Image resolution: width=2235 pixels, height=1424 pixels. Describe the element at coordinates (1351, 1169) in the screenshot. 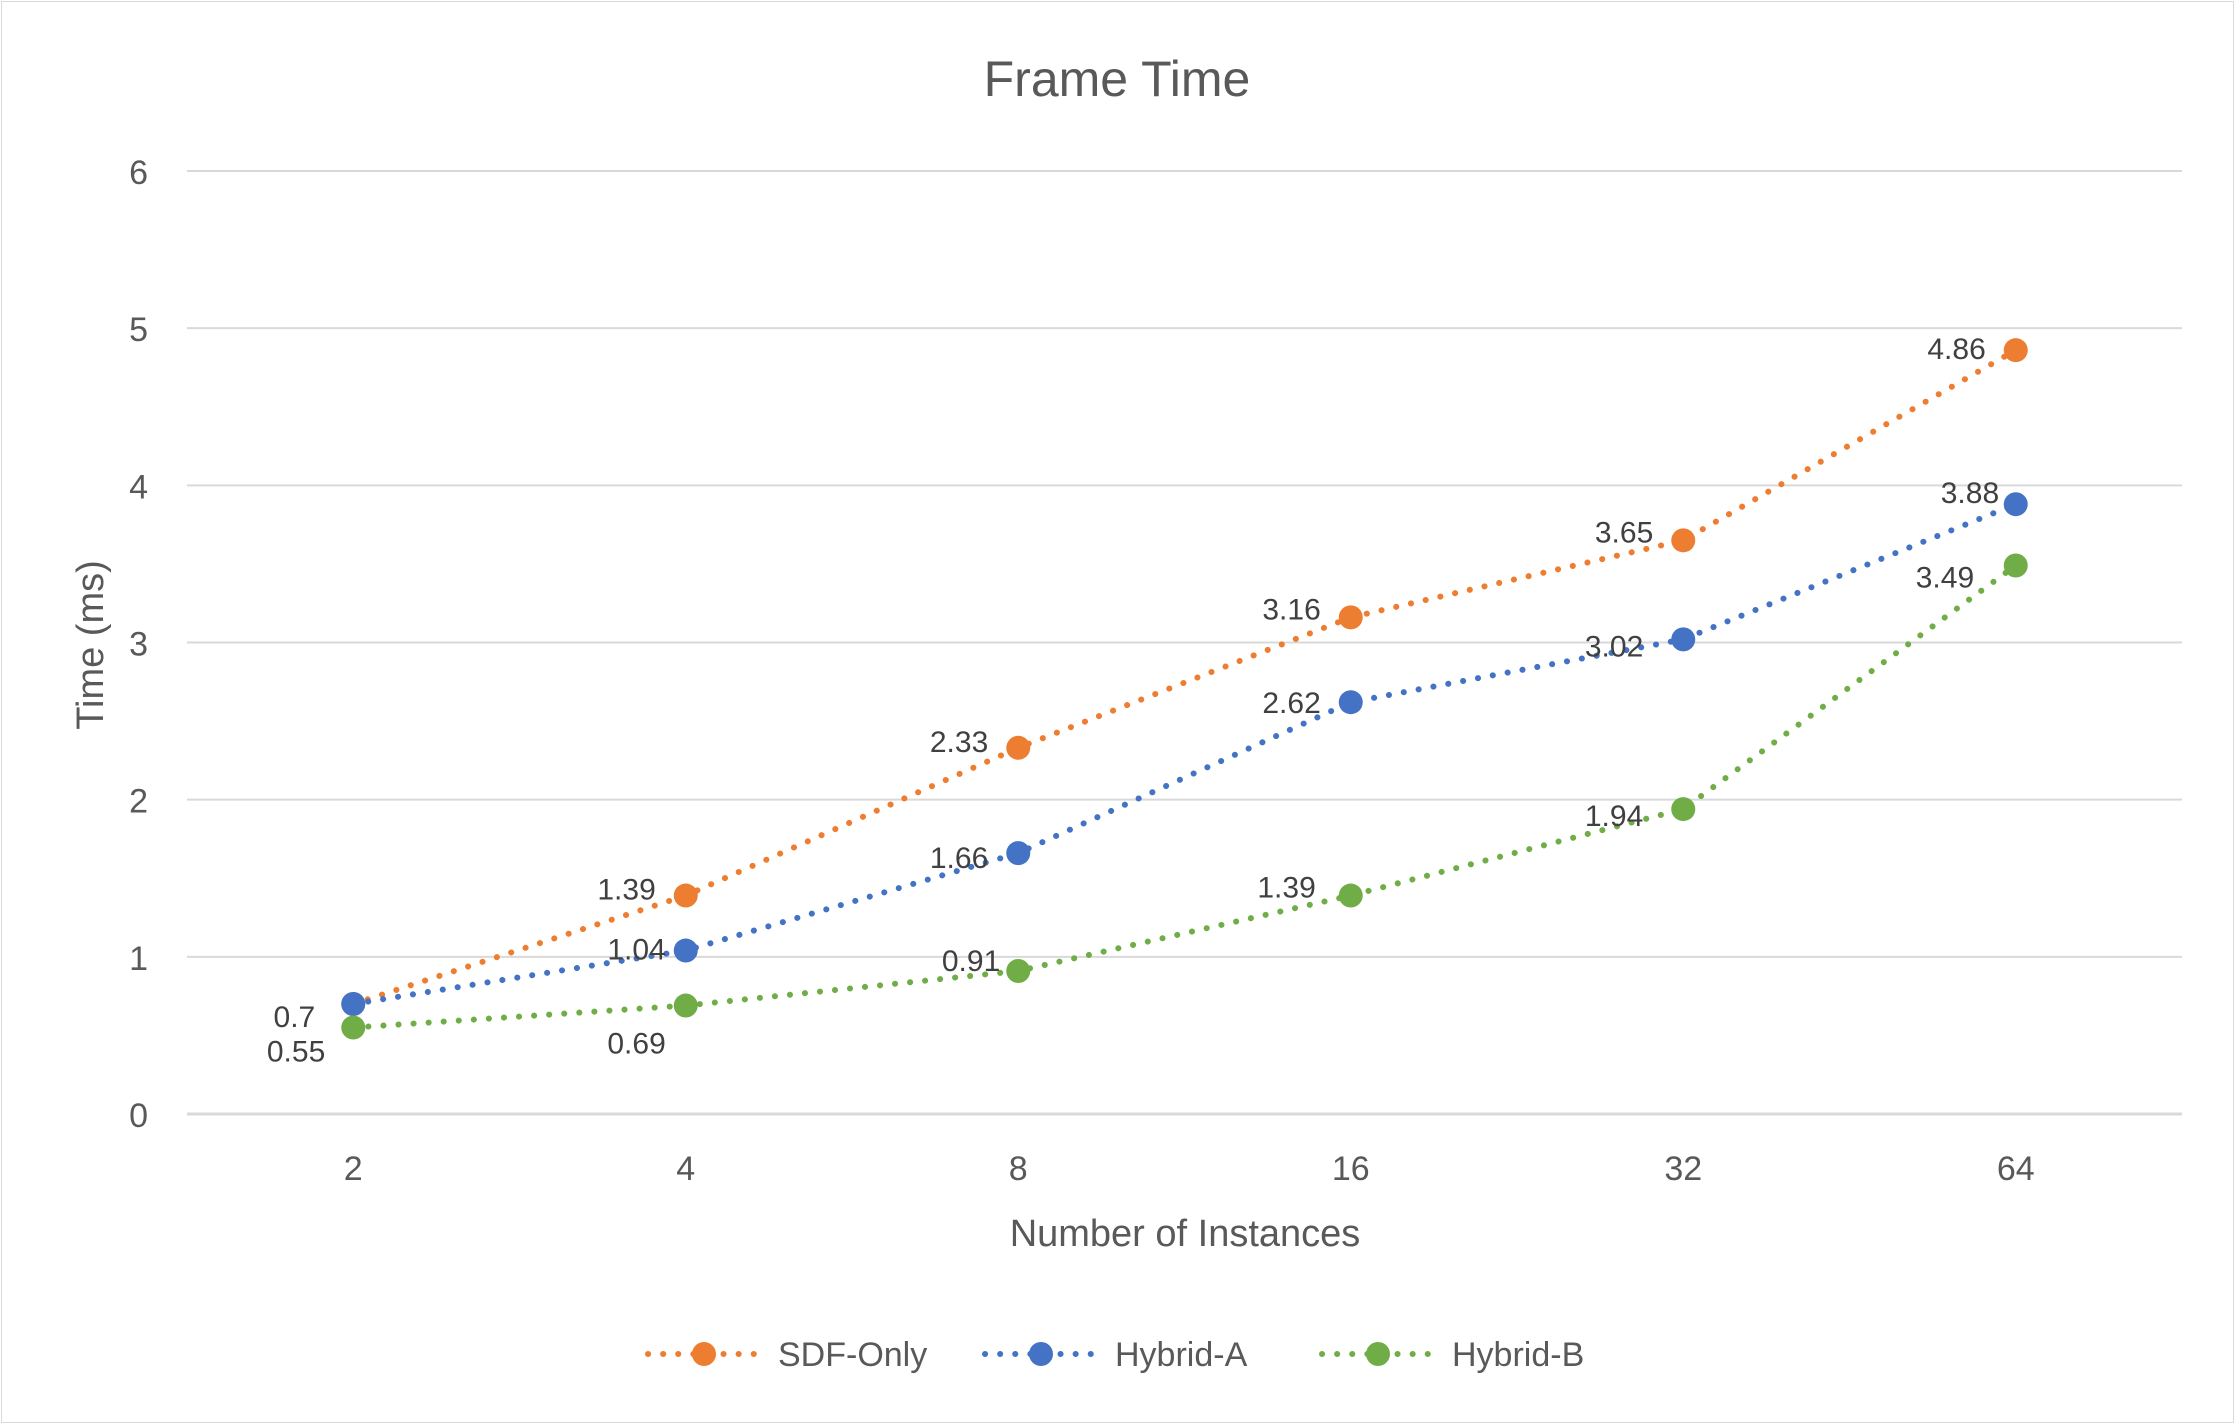

I see `x-tick-label: 16` at that location.